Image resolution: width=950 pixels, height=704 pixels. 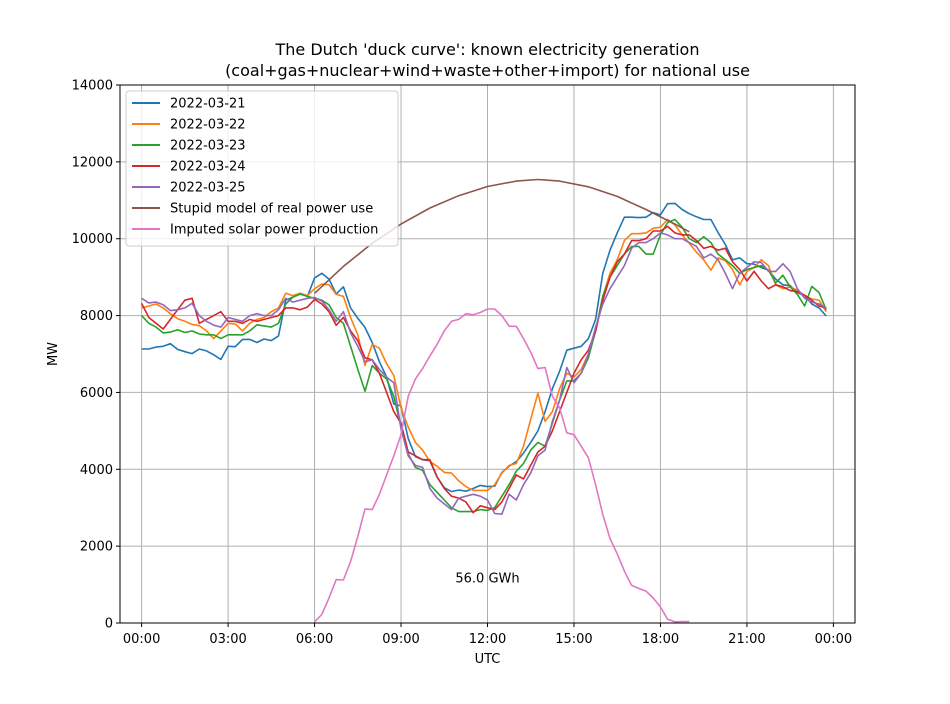 I want to click on y-tick-label: 2000, so click(x=96, y=547).